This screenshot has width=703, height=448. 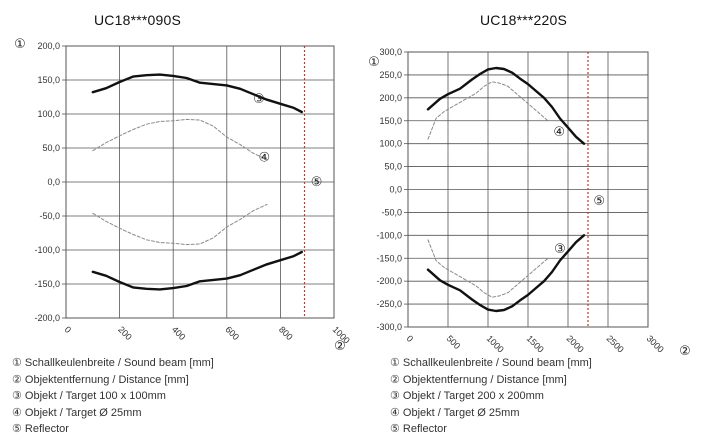 What do you see at coordinates (655, 343) in the screenshot?
I see `x-tick-label: 3000` at bounding box center [655, 343].